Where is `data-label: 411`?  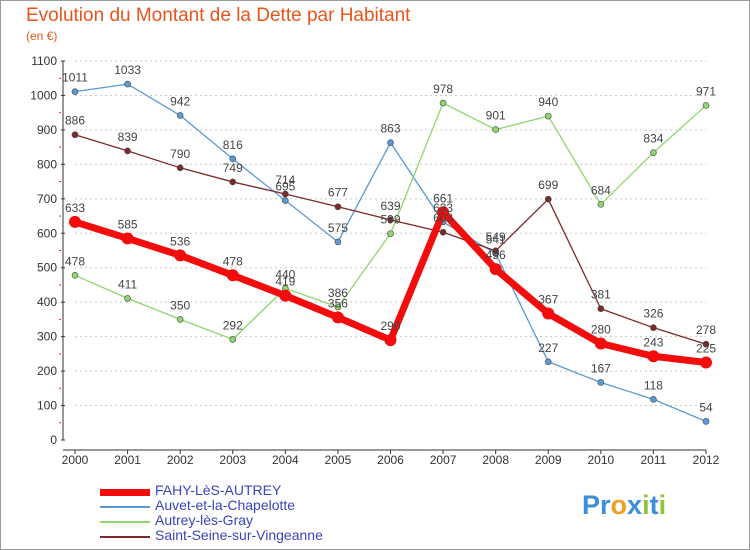 data-label: 411 is located at coordinates (127, 284).